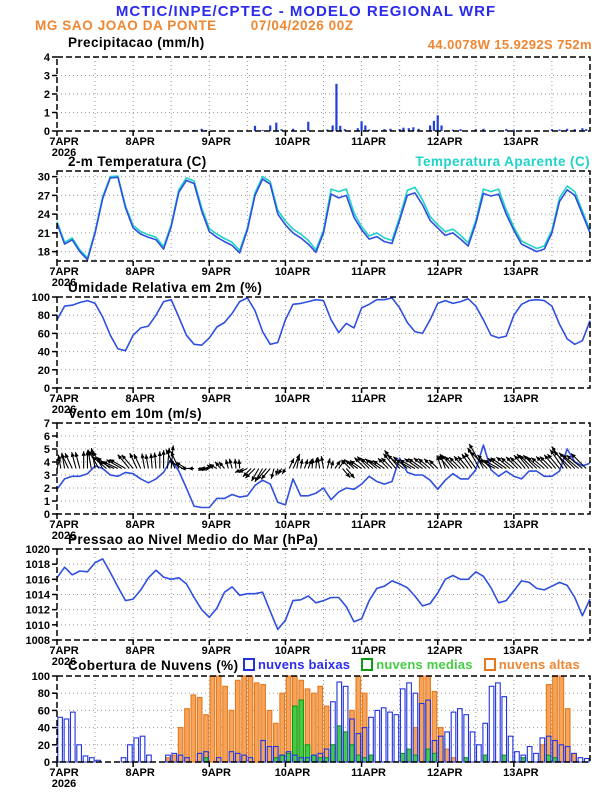  Describe the element at coordinates (44, 694) in the screenshot. I see `y-tick-label: 80` at that location.